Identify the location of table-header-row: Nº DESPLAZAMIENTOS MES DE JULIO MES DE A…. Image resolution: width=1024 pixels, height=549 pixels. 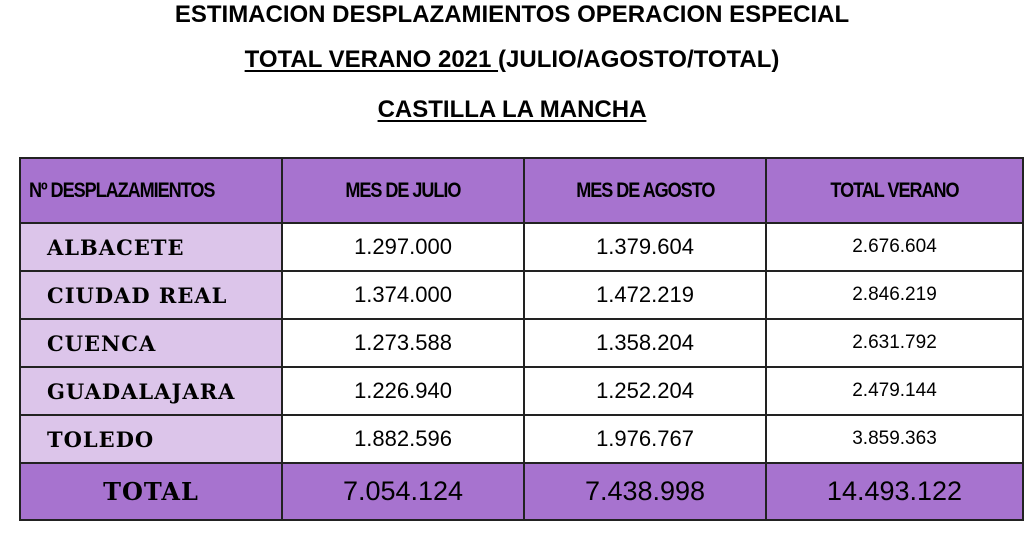
(521, 190).